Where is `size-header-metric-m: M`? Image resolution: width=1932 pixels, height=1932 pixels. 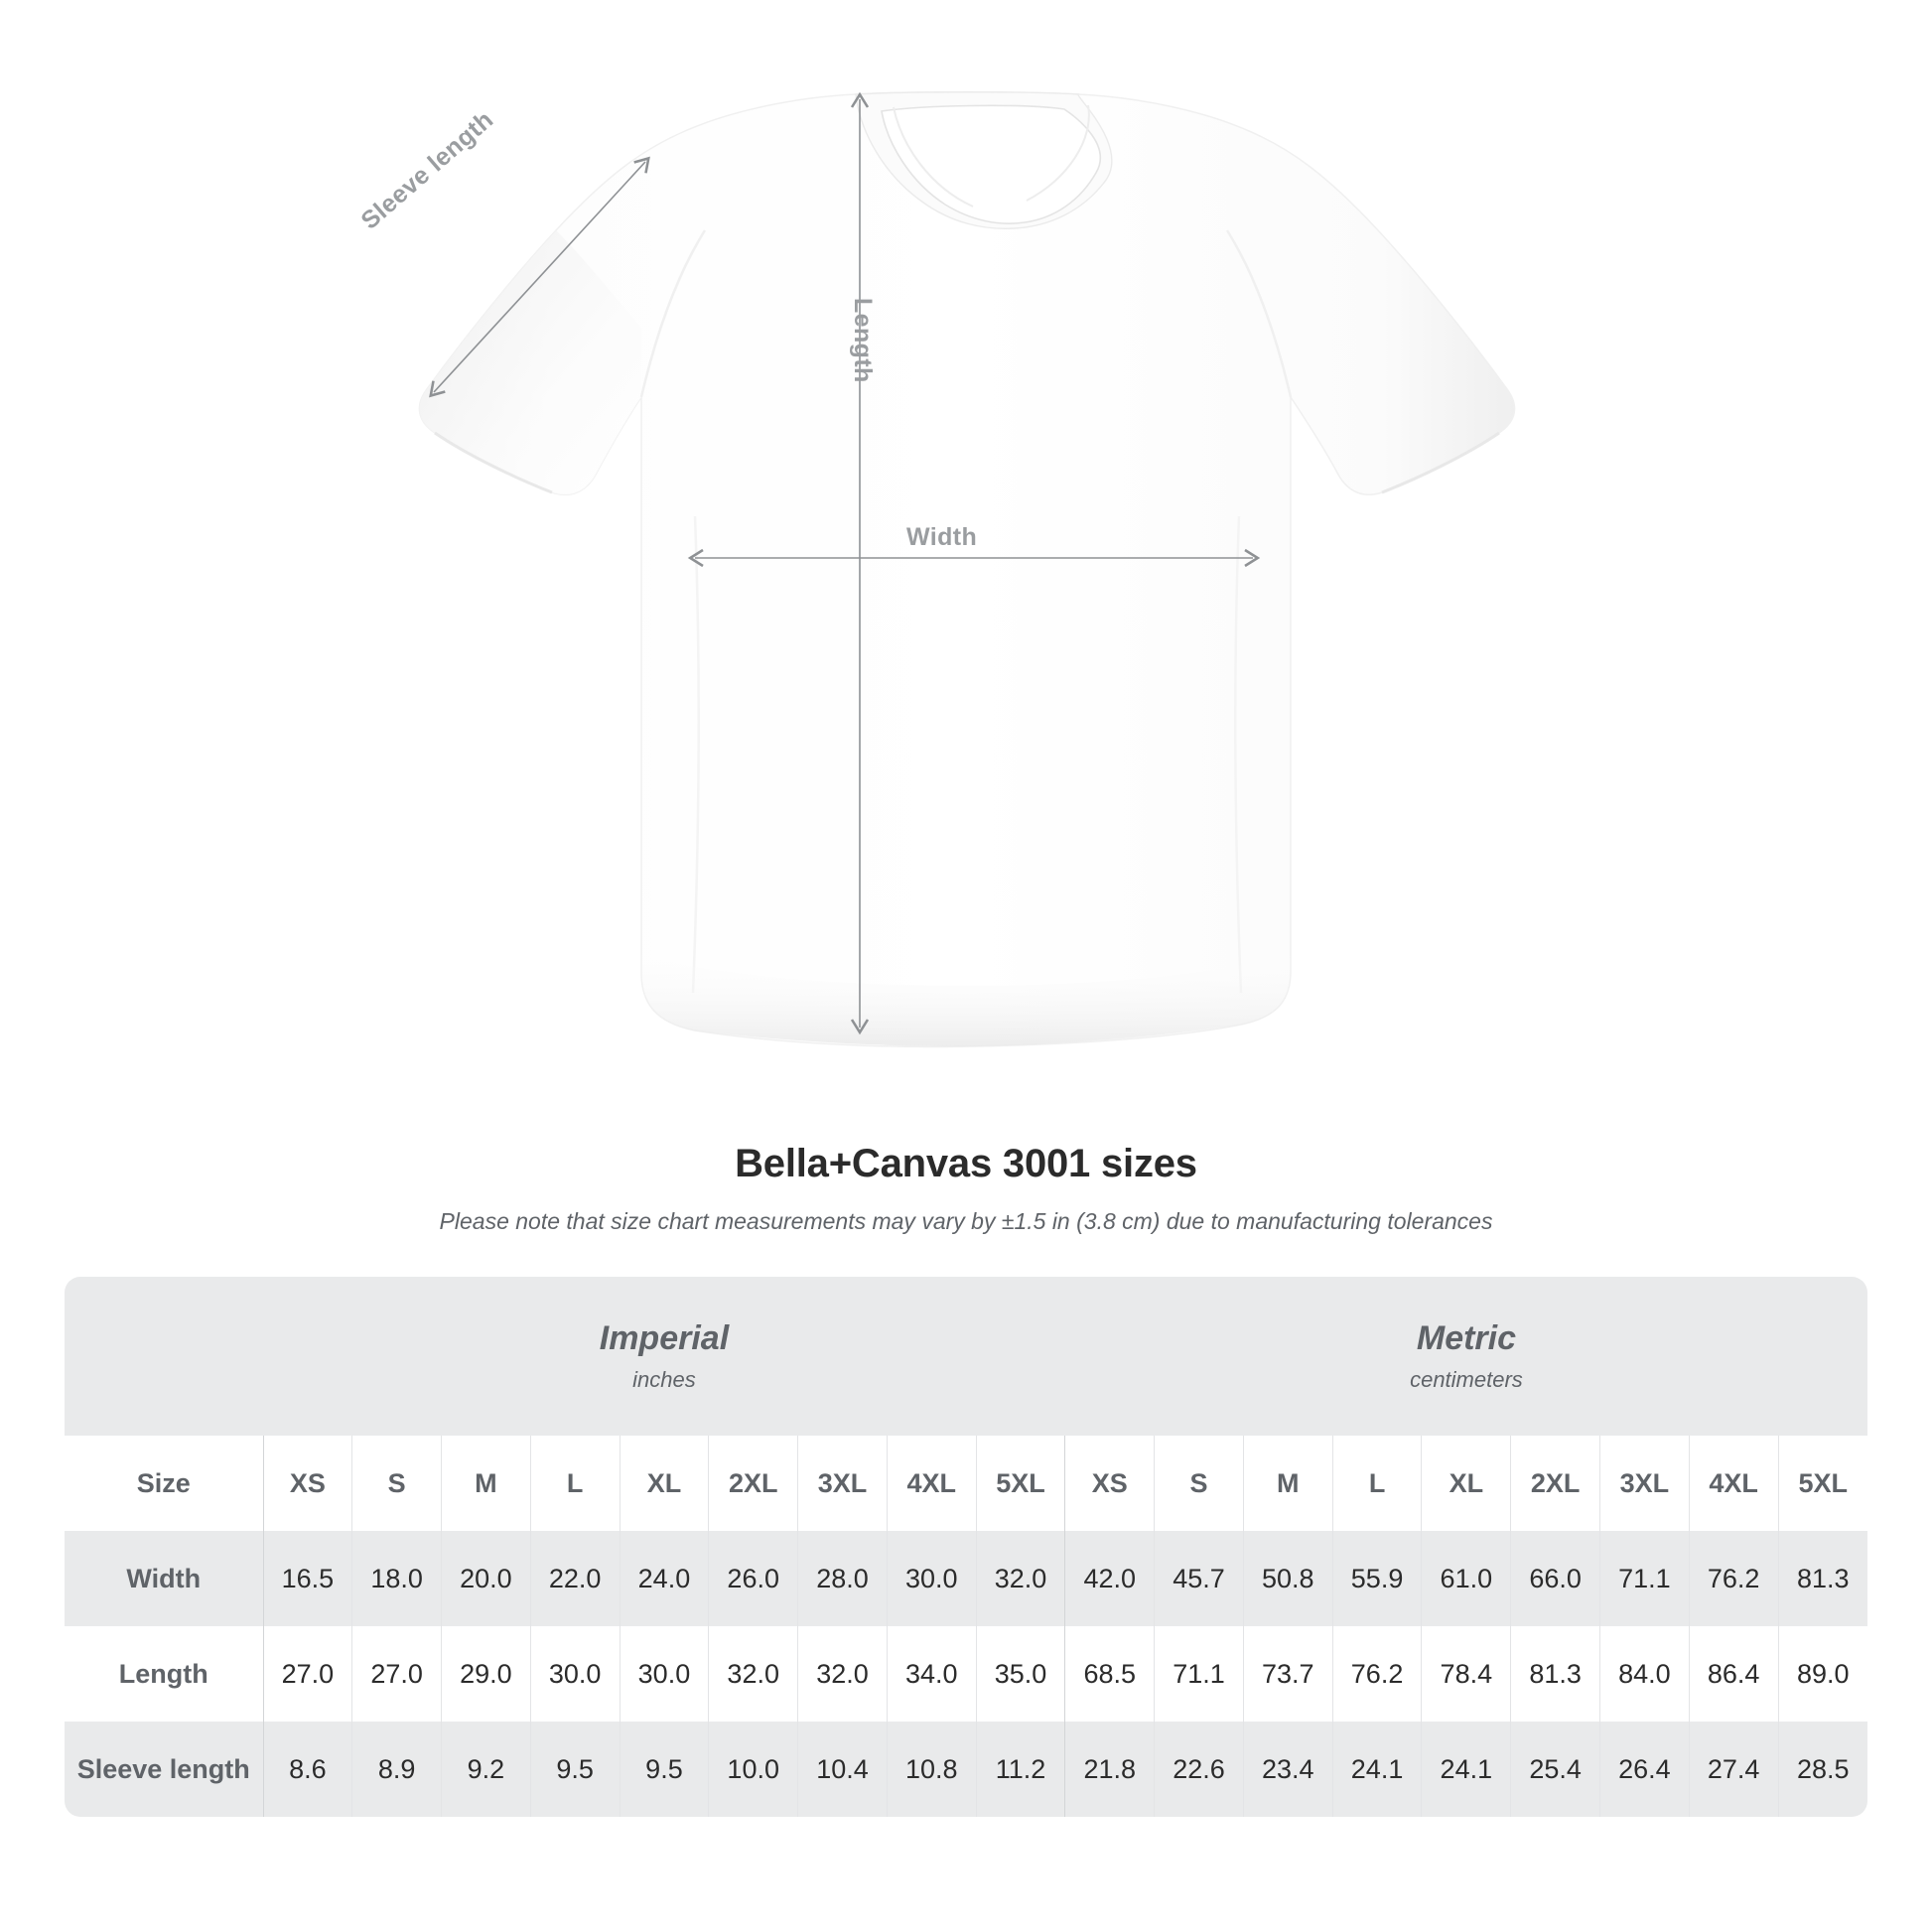 size-header-metric-m: M is located at coordinates (1287, 1483).